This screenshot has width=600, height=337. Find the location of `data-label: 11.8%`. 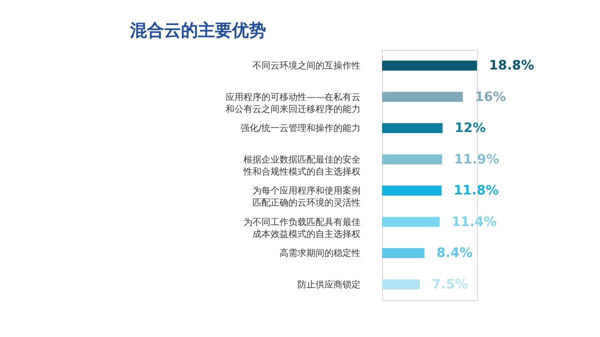

data-label: 11.8% is located at coordinates (476, 191).